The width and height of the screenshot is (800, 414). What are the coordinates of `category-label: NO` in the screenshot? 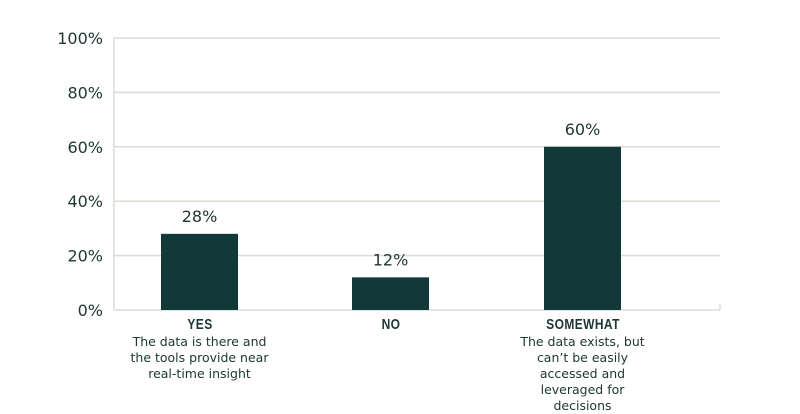 It's located at (390, 324).